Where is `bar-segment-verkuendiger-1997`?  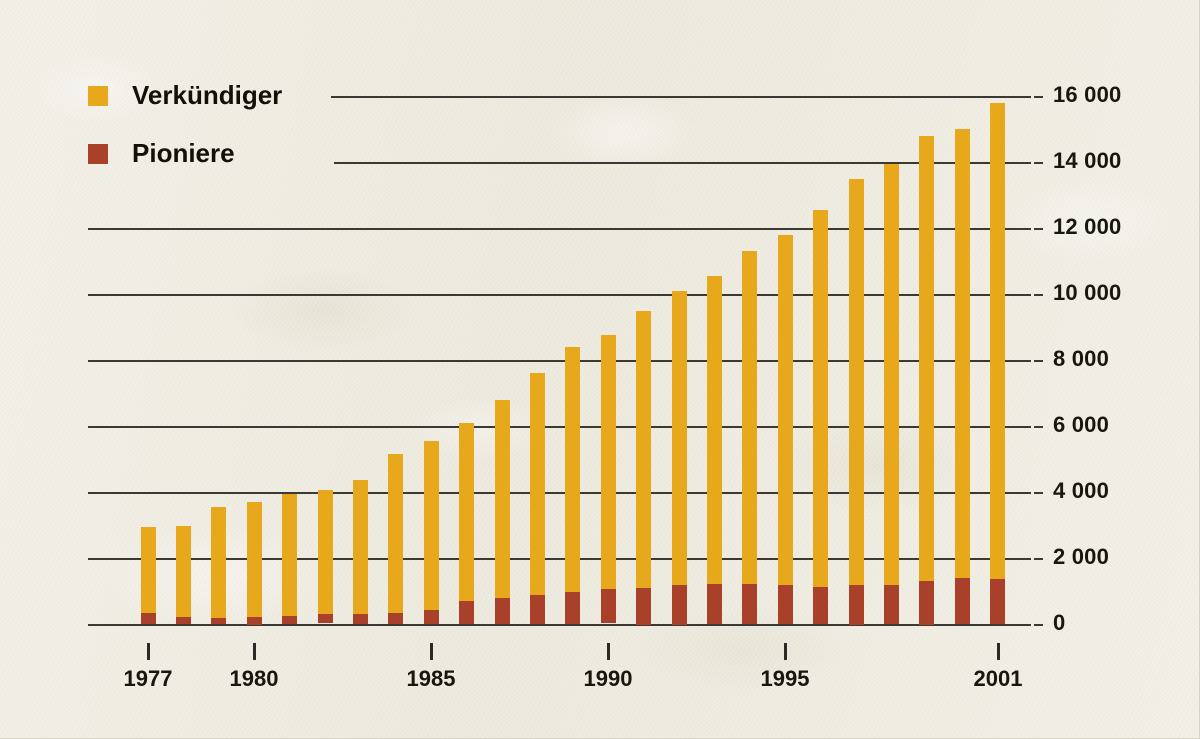
bar-segment-verkuendiger-1997 is located at coordinates (856, 382).